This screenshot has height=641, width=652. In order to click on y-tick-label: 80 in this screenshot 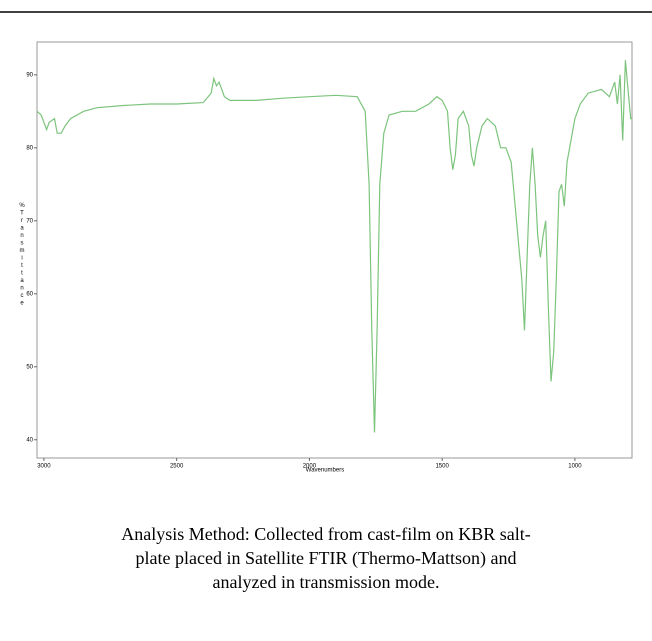, I will do `click(29, 148)`.